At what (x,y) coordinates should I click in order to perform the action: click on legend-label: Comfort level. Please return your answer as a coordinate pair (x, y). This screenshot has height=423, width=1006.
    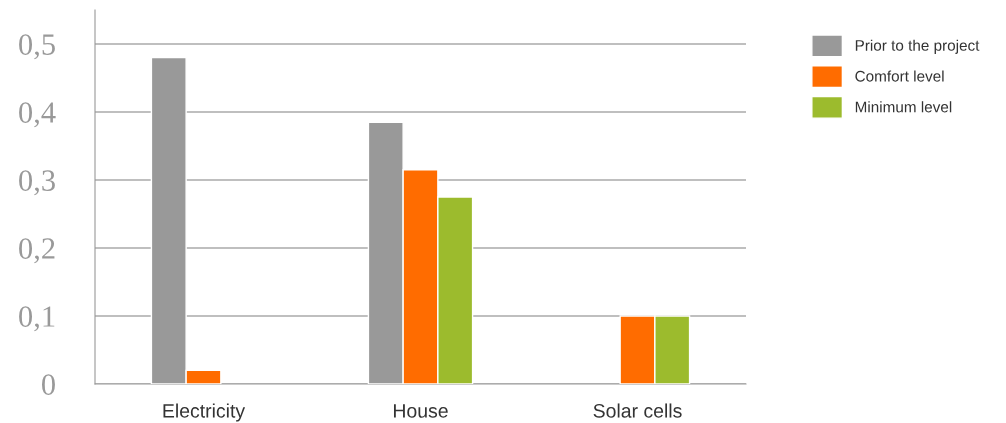
    Looking at the image, I should click on (899, 76).